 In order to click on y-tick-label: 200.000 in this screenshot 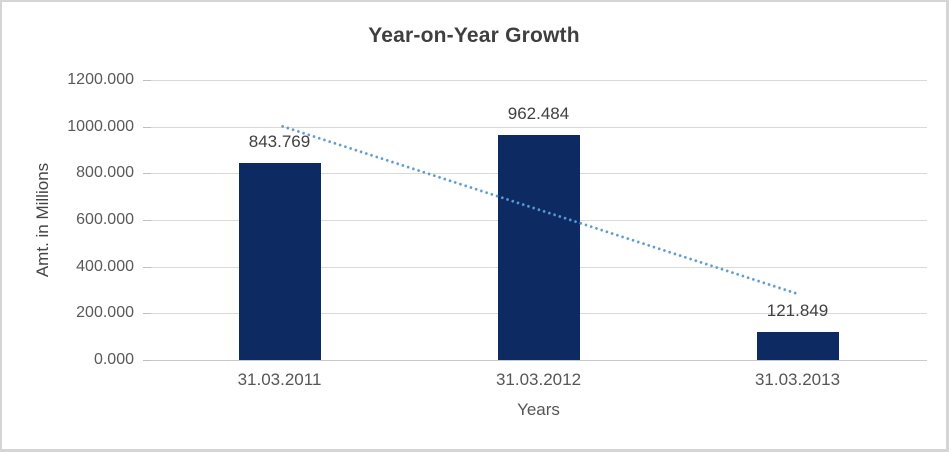, I will do `click(105, 312)`.